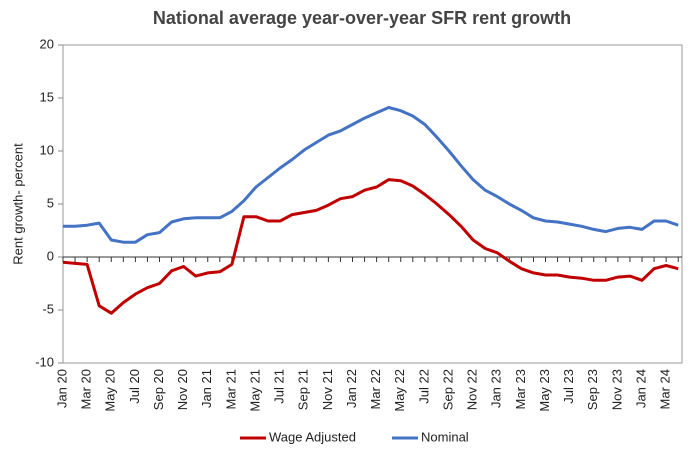  What do you see at coordinates (592, 389) in the screenshot?
I see `x-tick-label: Sep 23` at bounding box center [592, 389].